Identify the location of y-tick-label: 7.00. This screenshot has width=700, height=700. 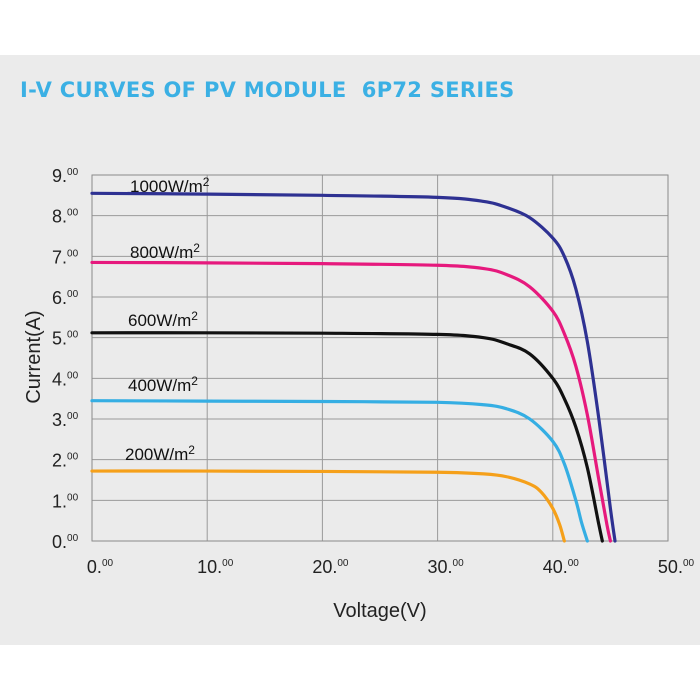
(65, 257).